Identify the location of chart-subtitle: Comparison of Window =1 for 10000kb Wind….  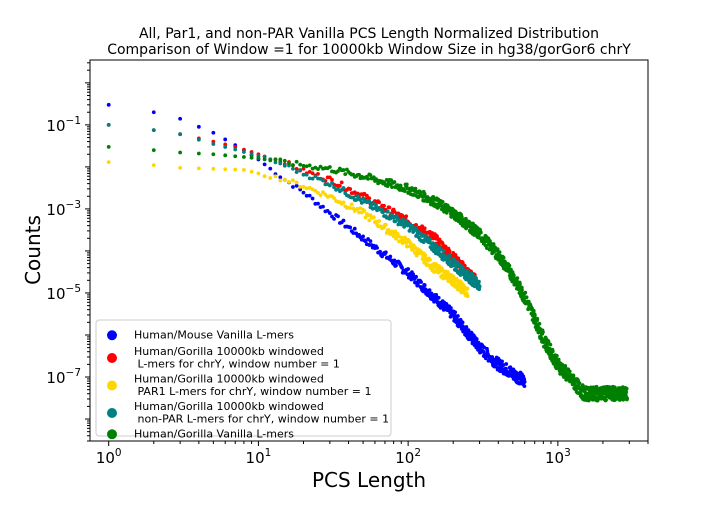
(369, 50).